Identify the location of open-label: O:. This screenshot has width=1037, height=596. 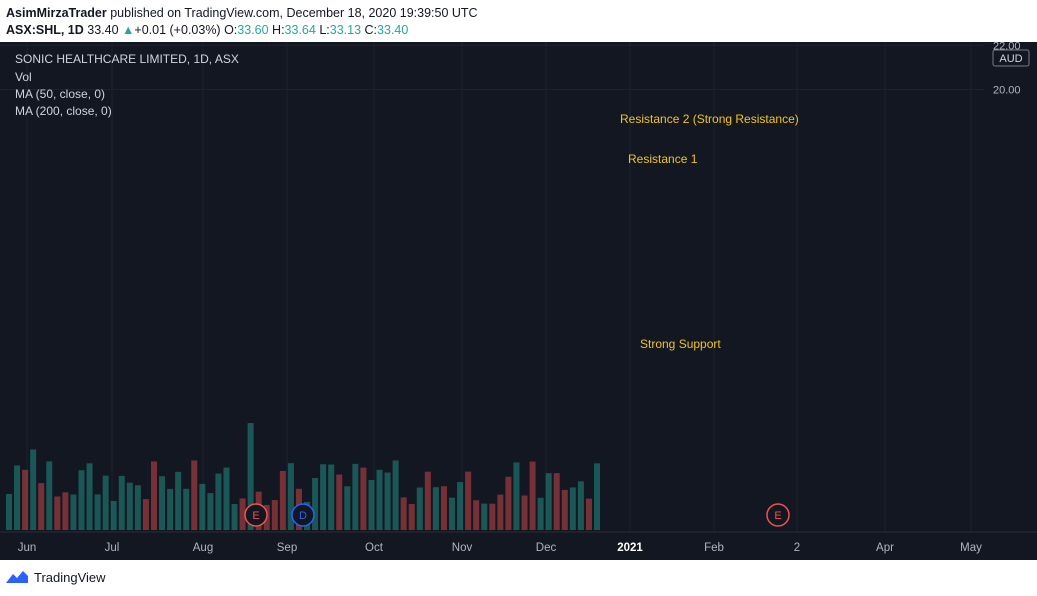
(231, 30).